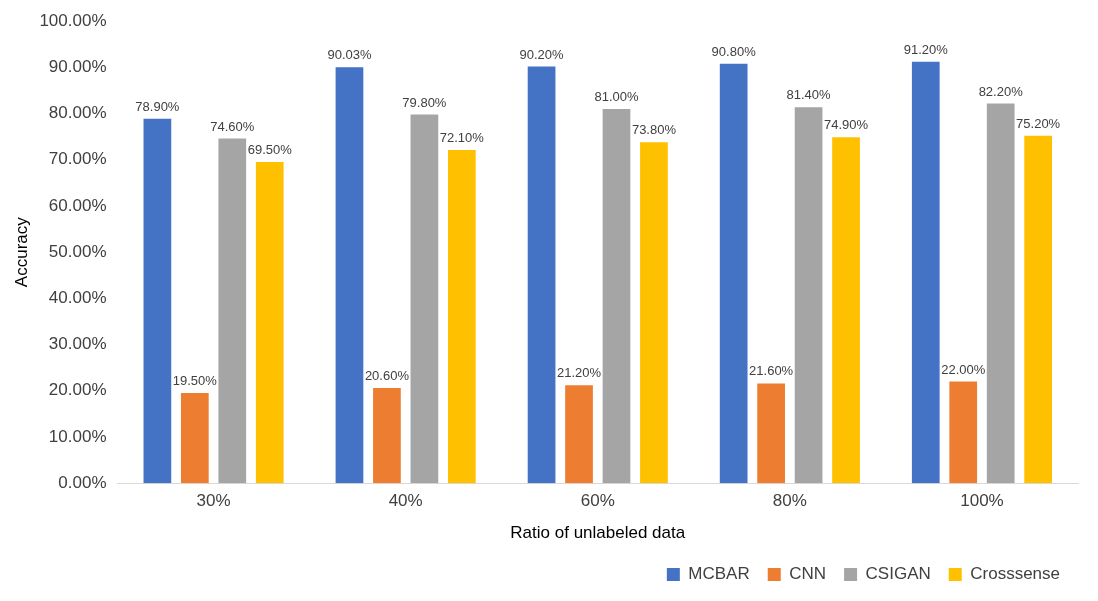 The height and width of the screenshot is (601, 1098). Describe the element at coordinates (77, 113) in the screenshot. I see `y-tick-label: 80.00%` at that location.